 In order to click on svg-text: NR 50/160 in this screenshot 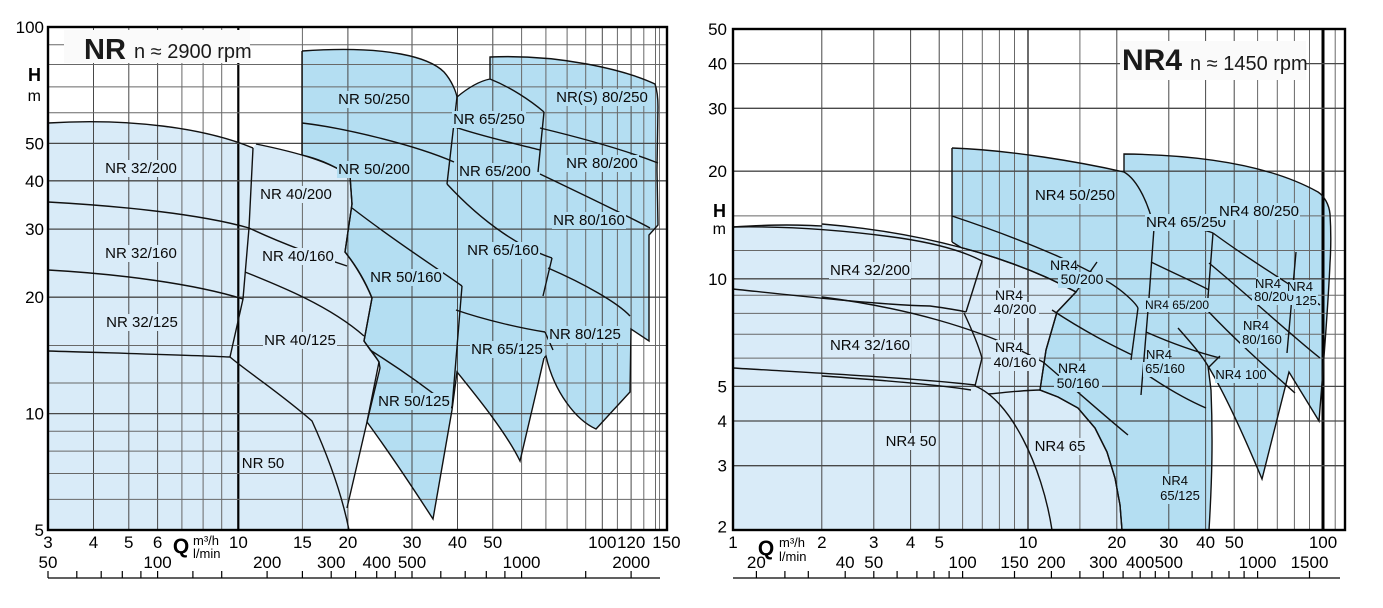, I will do `click(406, 277)`.